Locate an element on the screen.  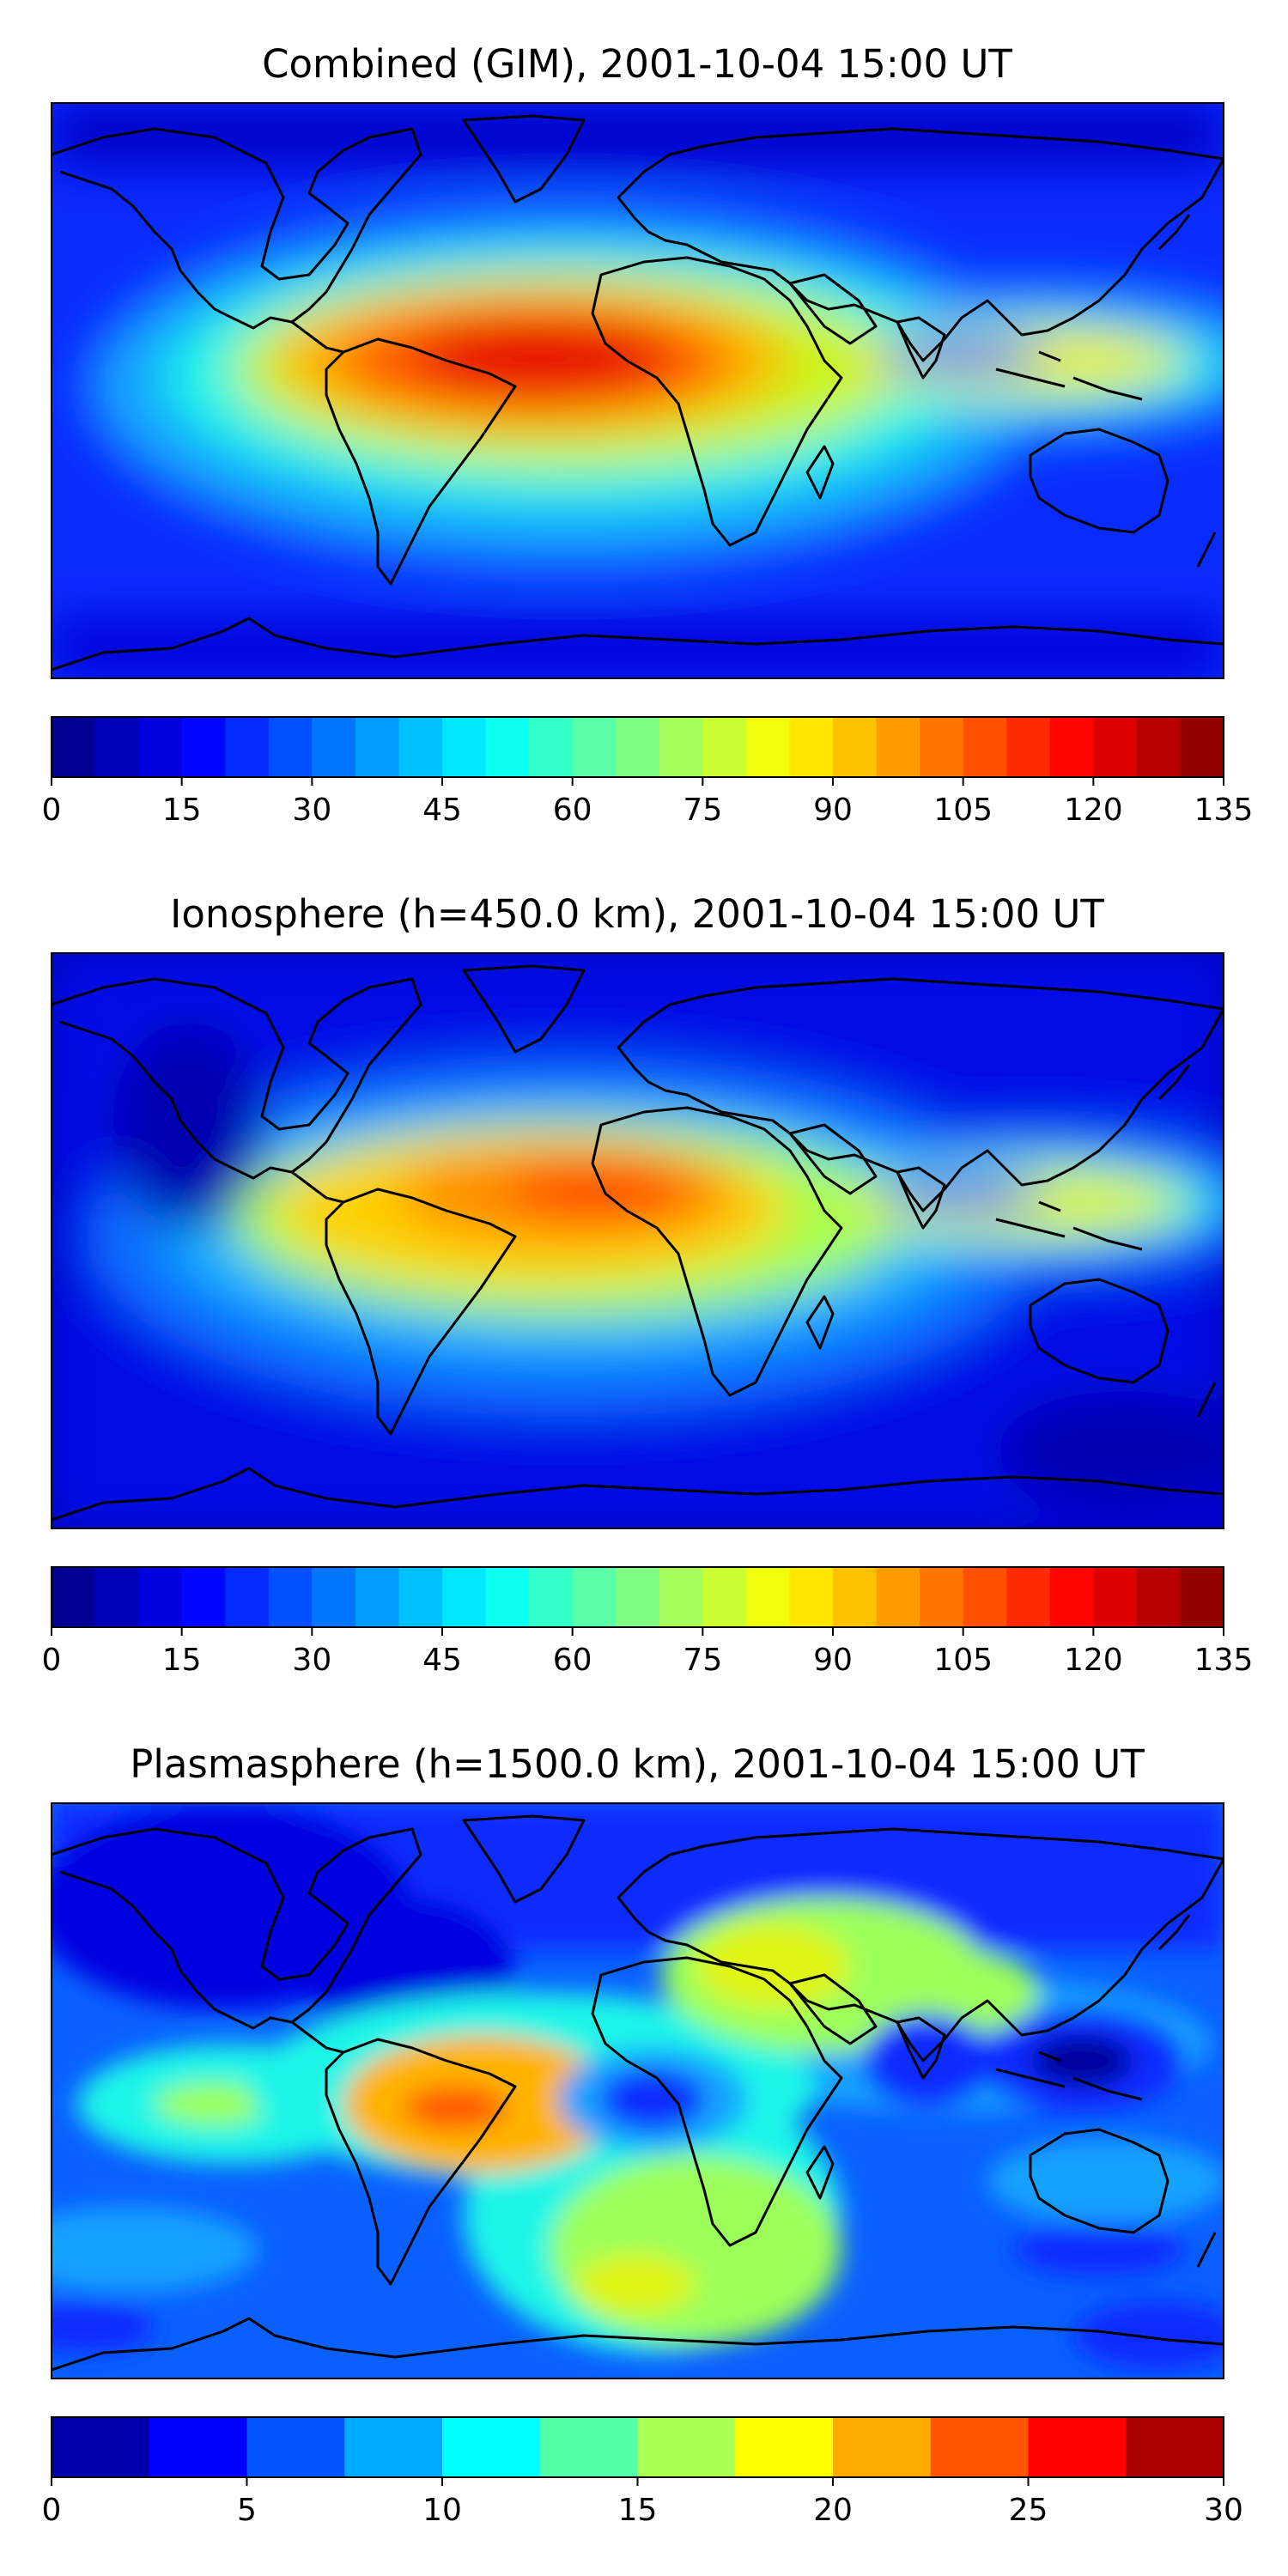
panel-title: Combined (GIM), 2001-10-04 15:00 UT is located at coordinates (637, 64).